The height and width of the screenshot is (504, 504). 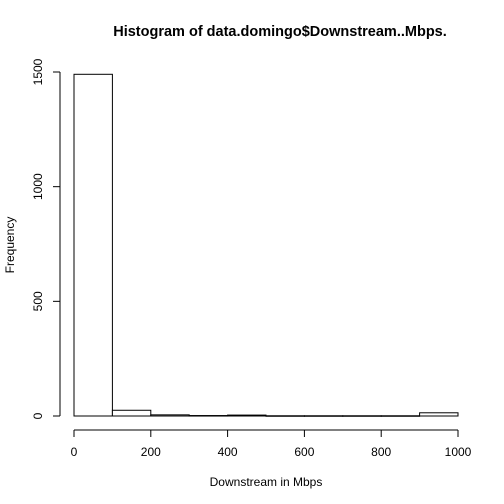 I want to click on x-axis: 0 200 400 600 800 1000, so click(x=271, y=444).